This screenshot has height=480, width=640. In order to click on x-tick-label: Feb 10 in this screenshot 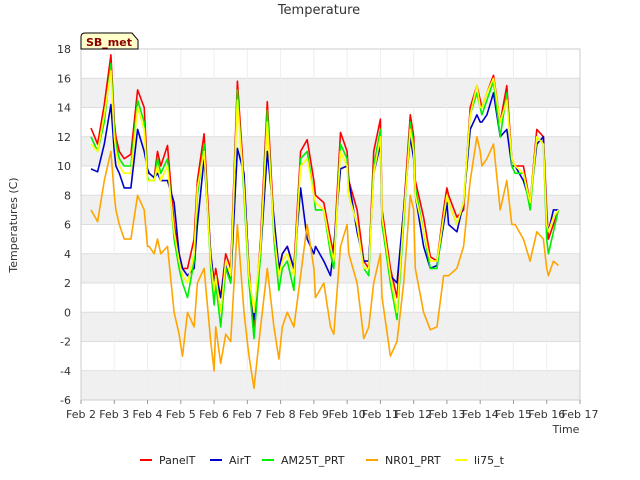, I will do `click(347, 414)`.